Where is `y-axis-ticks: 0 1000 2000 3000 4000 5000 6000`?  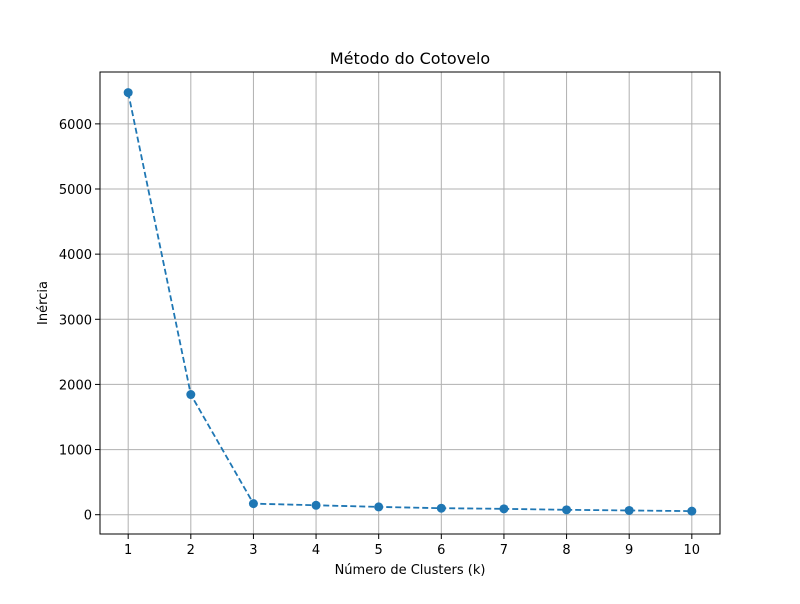 y-axis-ticks: 0 1000 2000 3000 4000 5000 6000 is located at coordinates (79, 321).